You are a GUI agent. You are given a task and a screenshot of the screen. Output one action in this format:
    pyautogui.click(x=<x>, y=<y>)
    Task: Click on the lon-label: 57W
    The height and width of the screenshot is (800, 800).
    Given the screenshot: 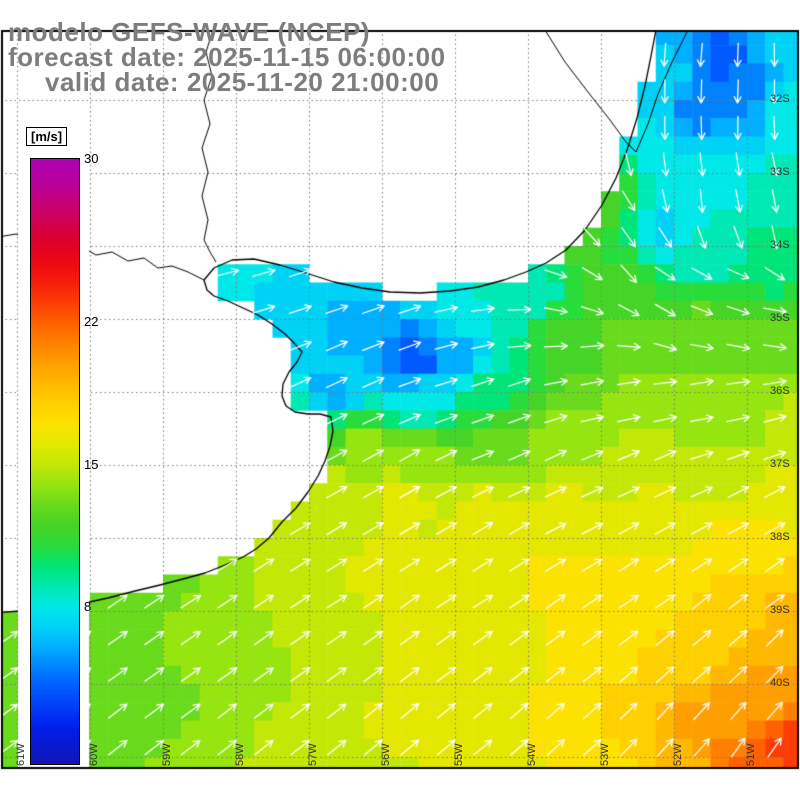 What is the action you would take?
    pyautogui.click(x=313, y=754)
    